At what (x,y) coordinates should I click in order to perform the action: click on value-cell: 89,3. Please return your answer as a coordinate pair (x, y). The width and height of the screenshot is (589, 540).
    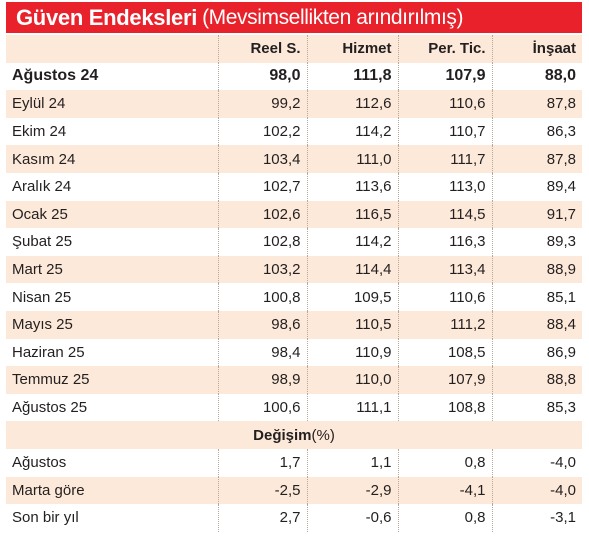
    Looking at the image, I should click on (536, 242).